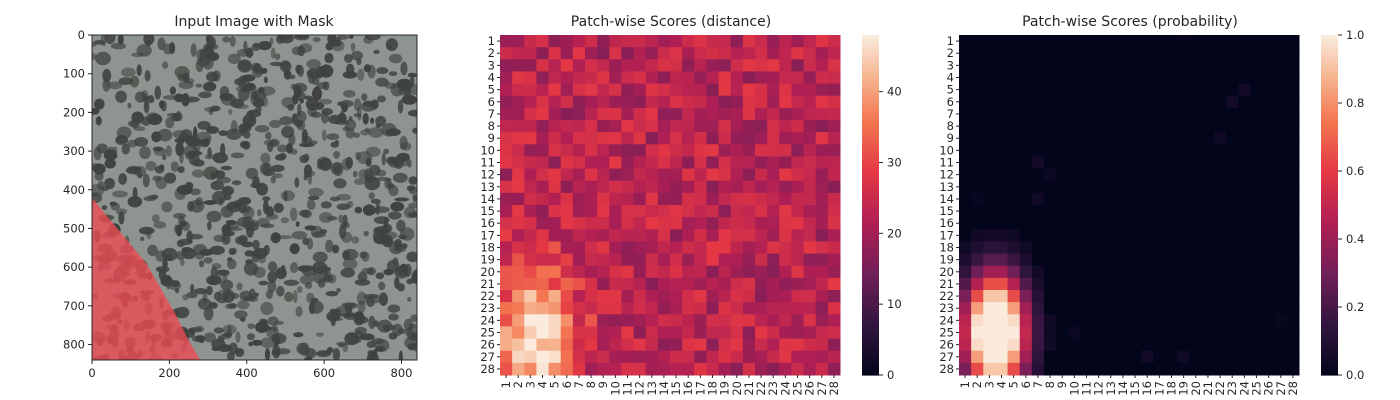  Describe the element at coordinates (1002, 384) in the screenshot. I see `x-tick-label: 4` at that location.